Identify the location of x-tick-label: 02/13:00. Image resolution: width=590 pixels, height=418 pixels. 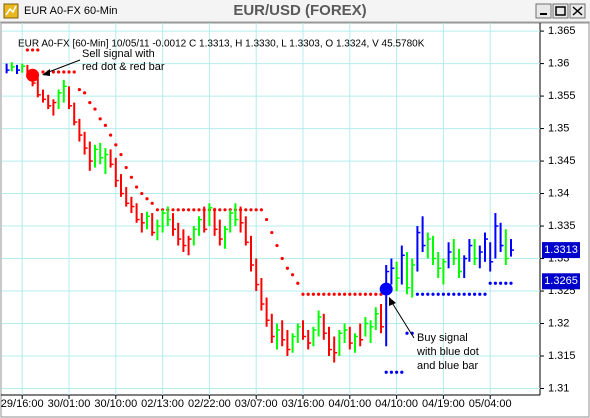
(162, 404).